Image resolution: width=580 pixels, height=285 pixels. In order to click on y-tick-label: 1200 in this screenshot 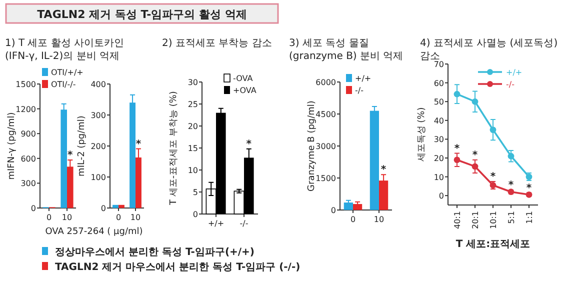, I will do `click(26, 109)`.